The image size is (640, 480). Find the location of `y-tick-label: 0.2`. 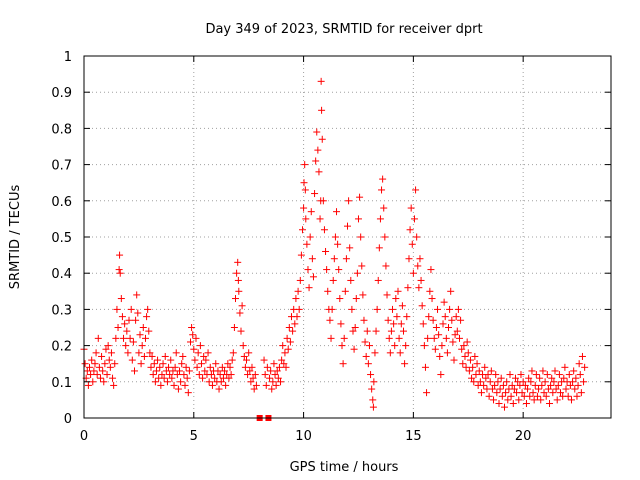

y-tick-label: 0.2 is located at coordinates (61, 347).